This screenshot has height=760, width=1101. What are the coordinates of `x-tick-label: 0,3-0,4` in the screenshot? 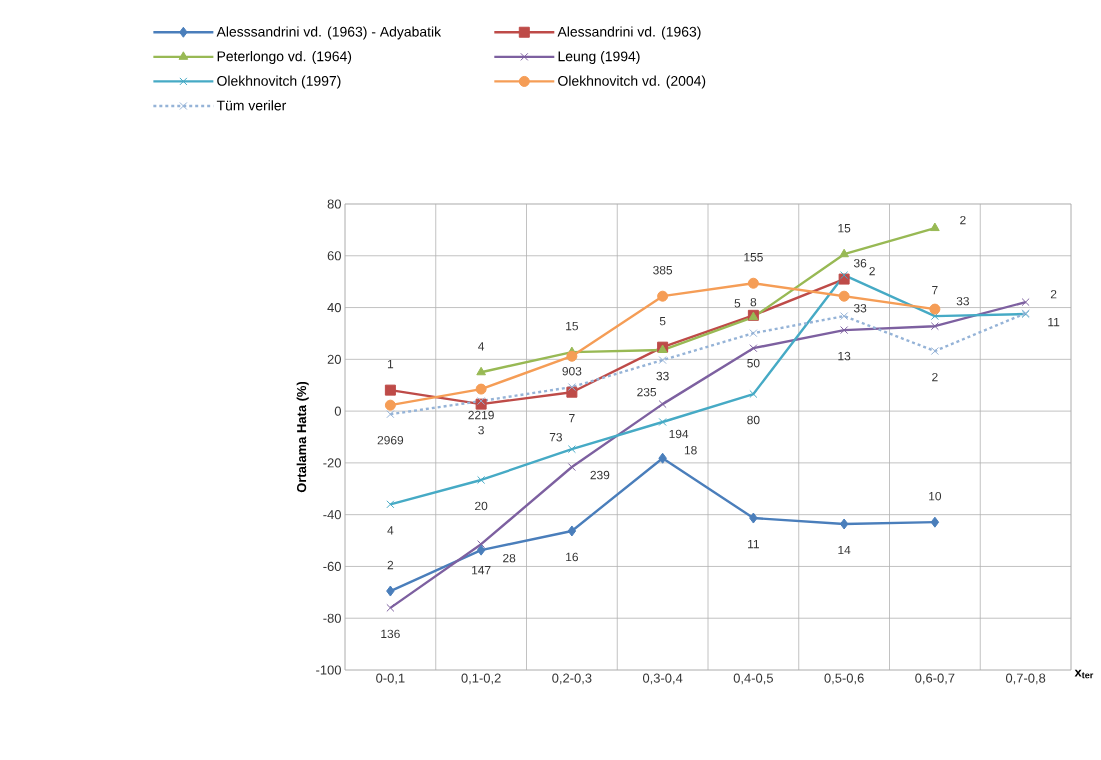 It's located at (662, 679).